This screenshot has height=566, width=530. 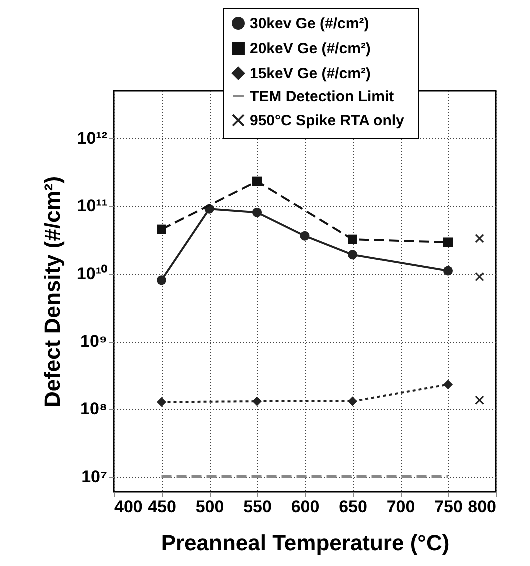 What do you see at coordinates (310, 49) in the screenshot?
I see `legend-label: 20keV Ge (#/cm²)` at bounding box center [310, 49].